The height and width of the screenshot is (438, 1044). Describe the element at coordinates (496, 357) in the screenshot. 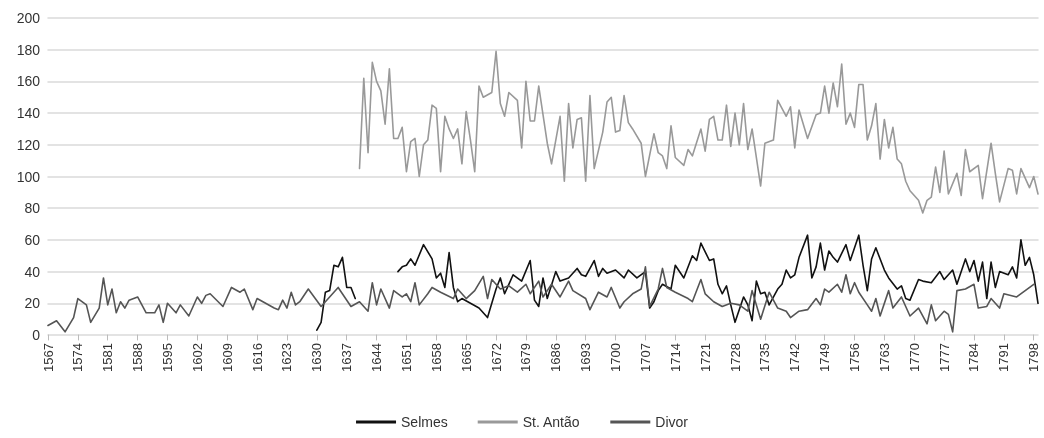

I see `x-tick-label: 1672` at that location.